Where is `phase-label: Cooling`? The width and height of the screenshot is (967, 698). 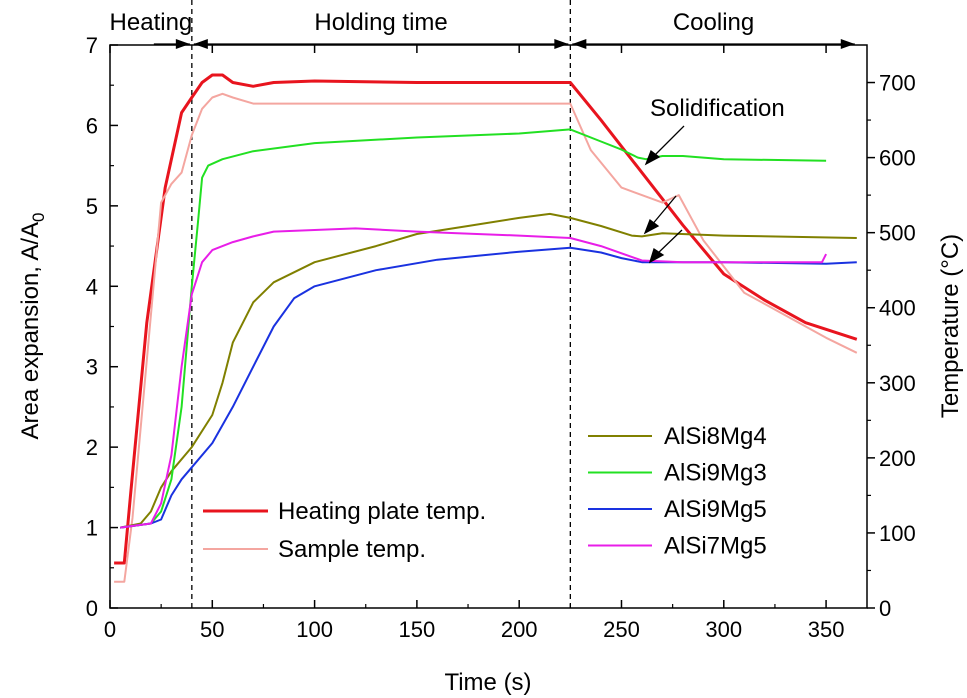 phase-label: Cooling is located at coordinates (713, 22).